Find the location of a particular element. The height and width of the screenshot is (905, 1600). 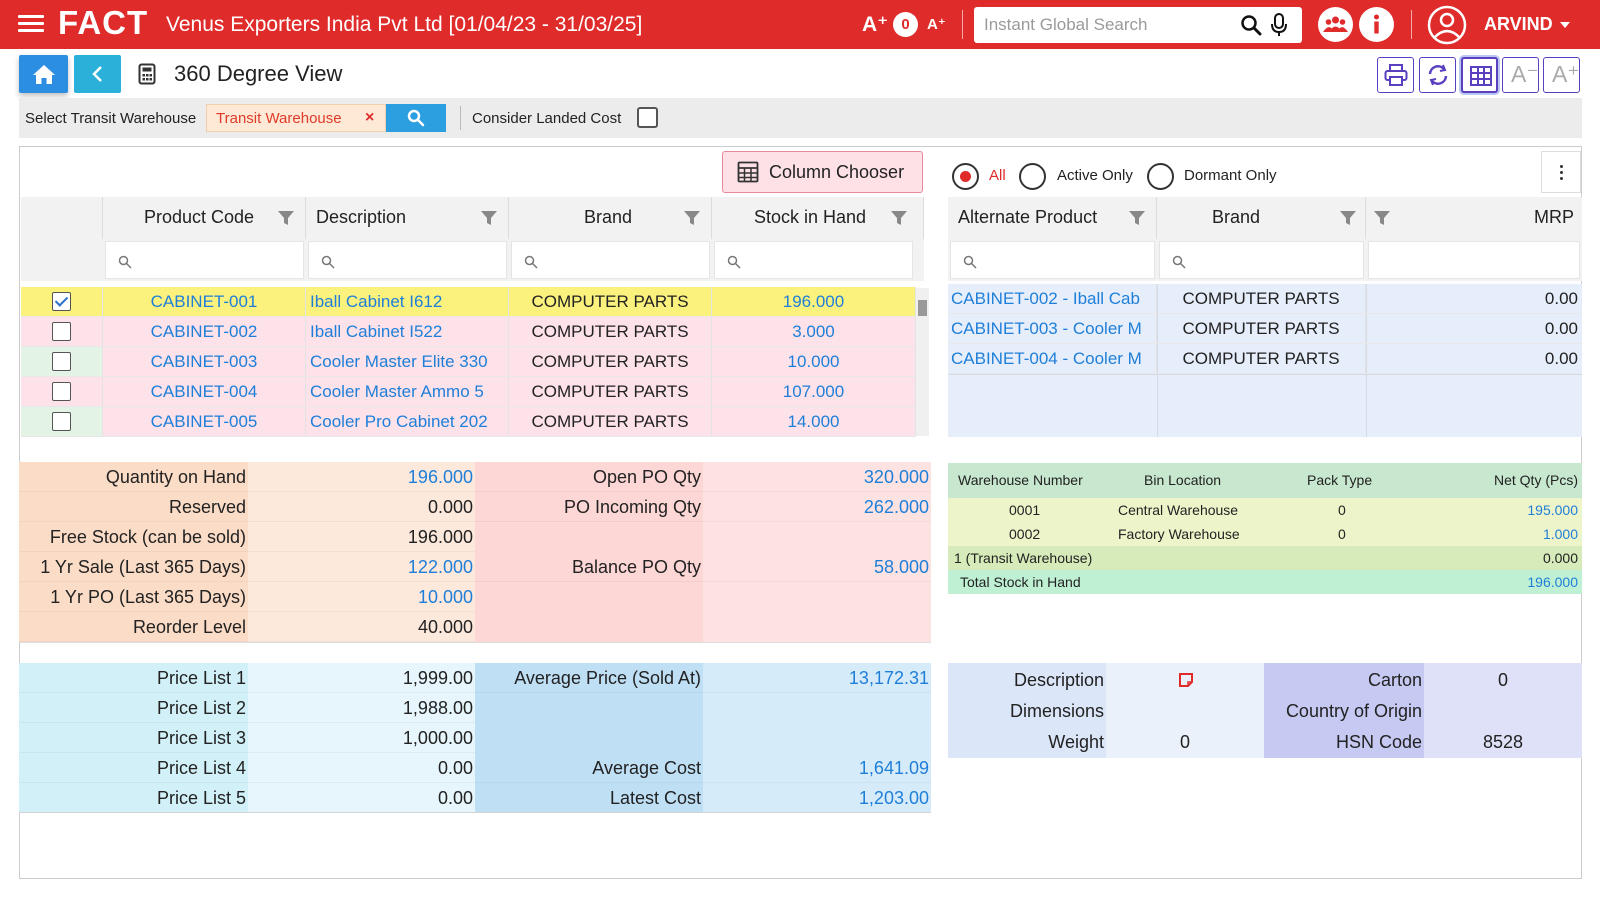

stock-cell: 107.000 is located at coordinates (814, 392).